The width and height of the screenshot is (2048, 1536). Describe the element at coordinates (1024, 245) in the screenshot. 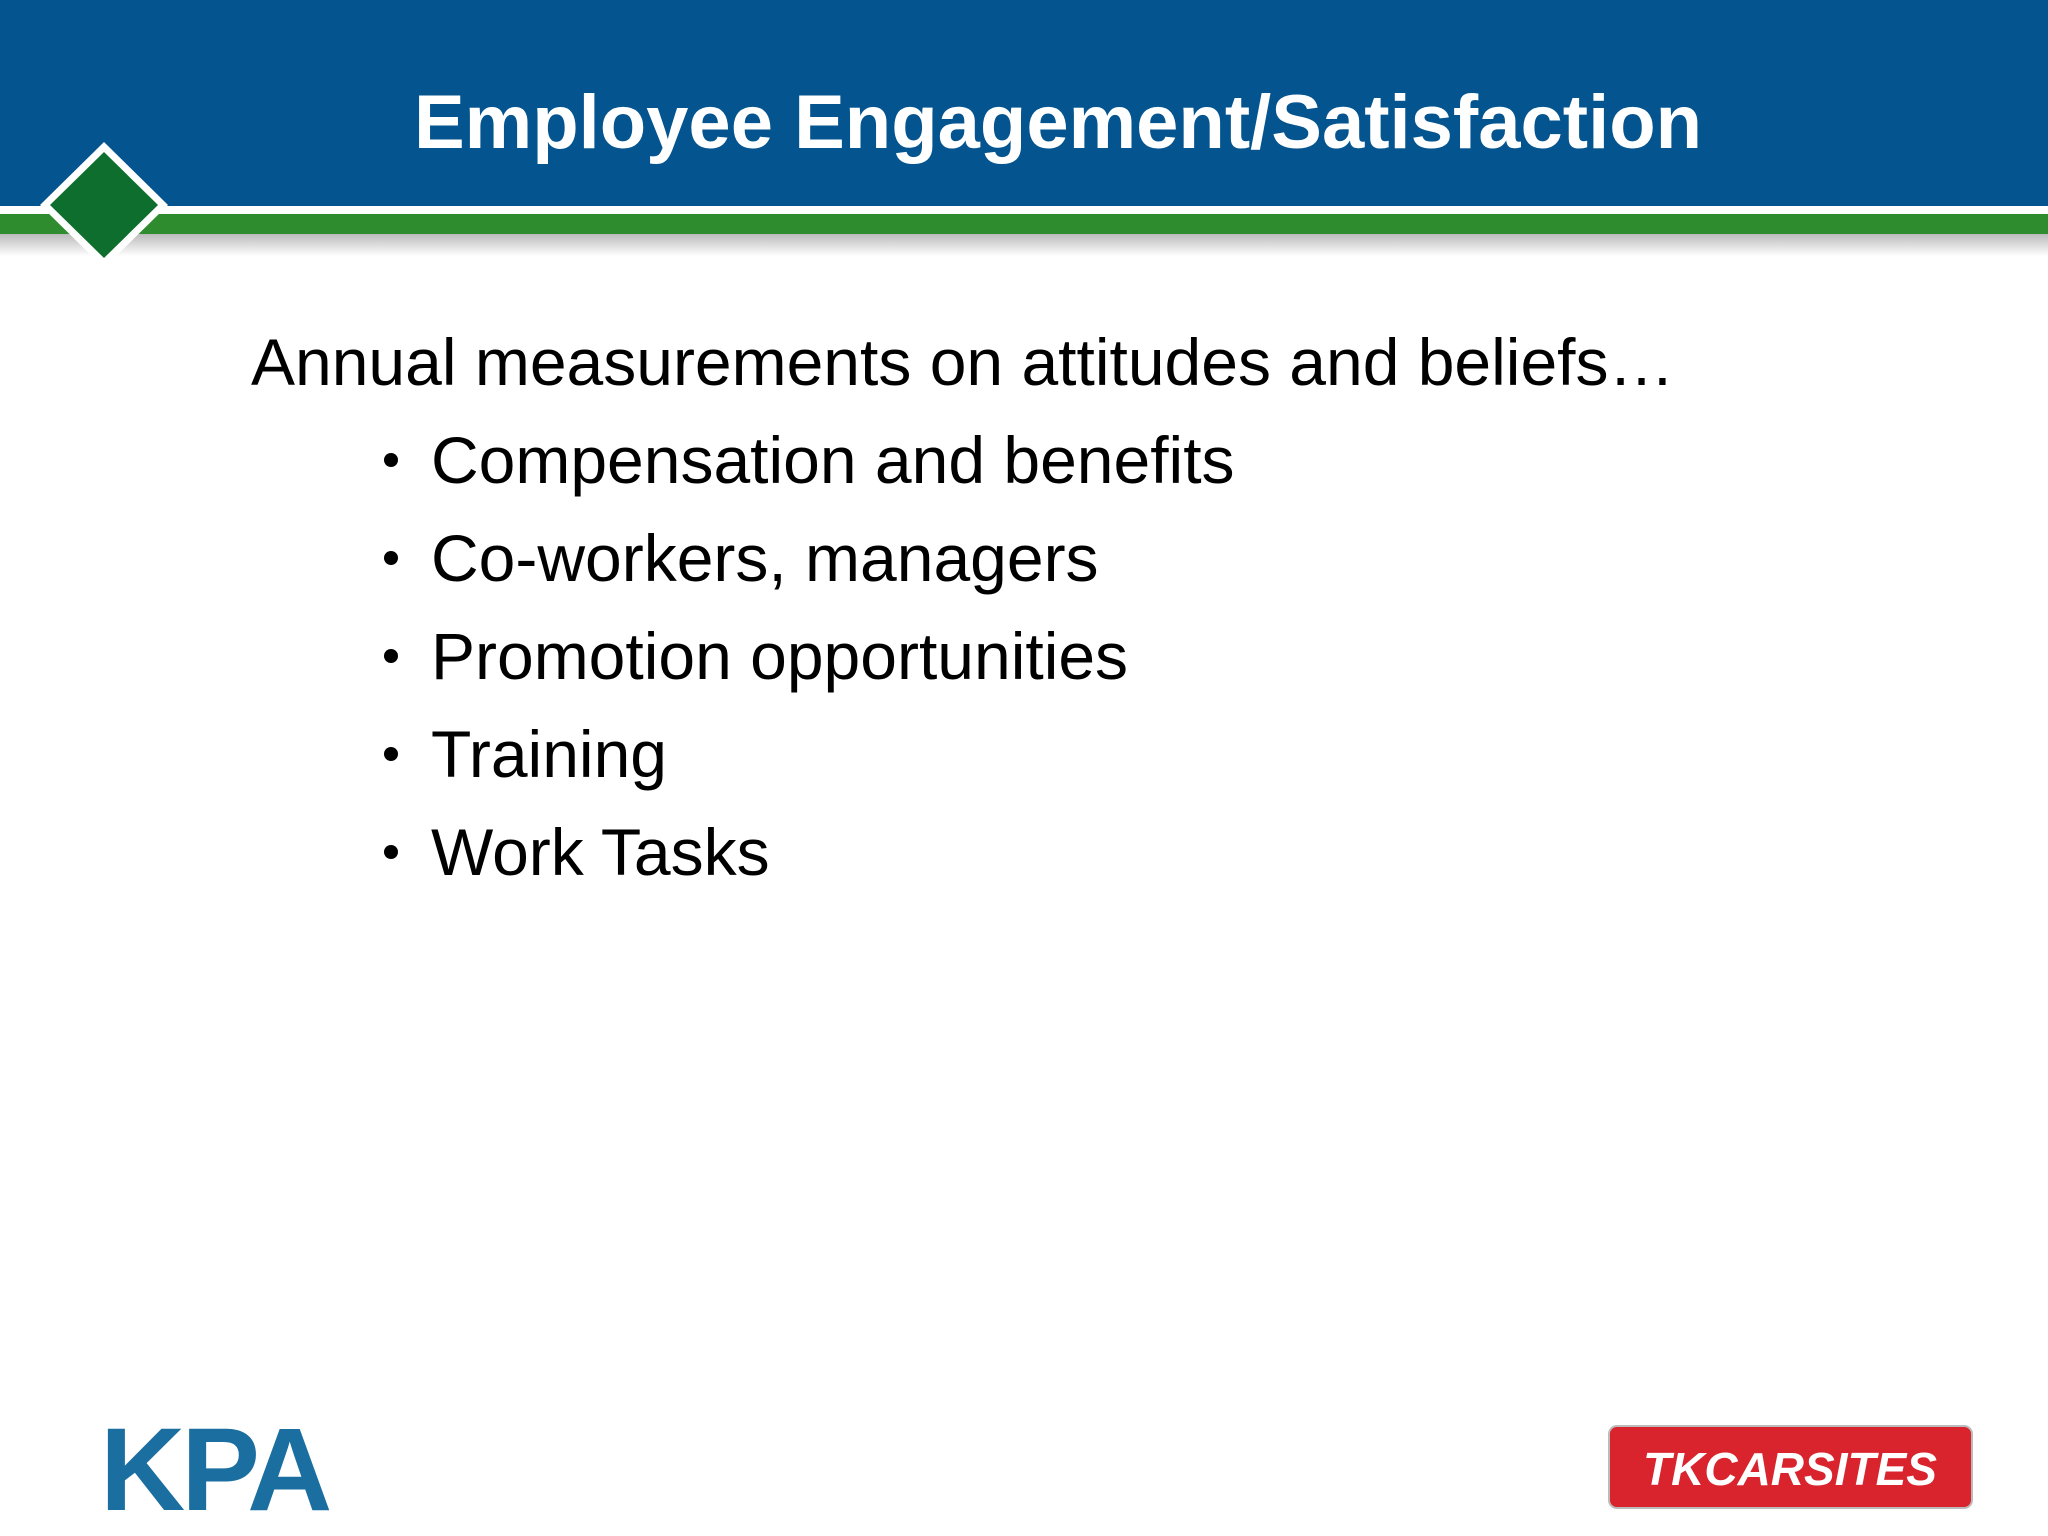

I see `stripe-shadow` at that location.